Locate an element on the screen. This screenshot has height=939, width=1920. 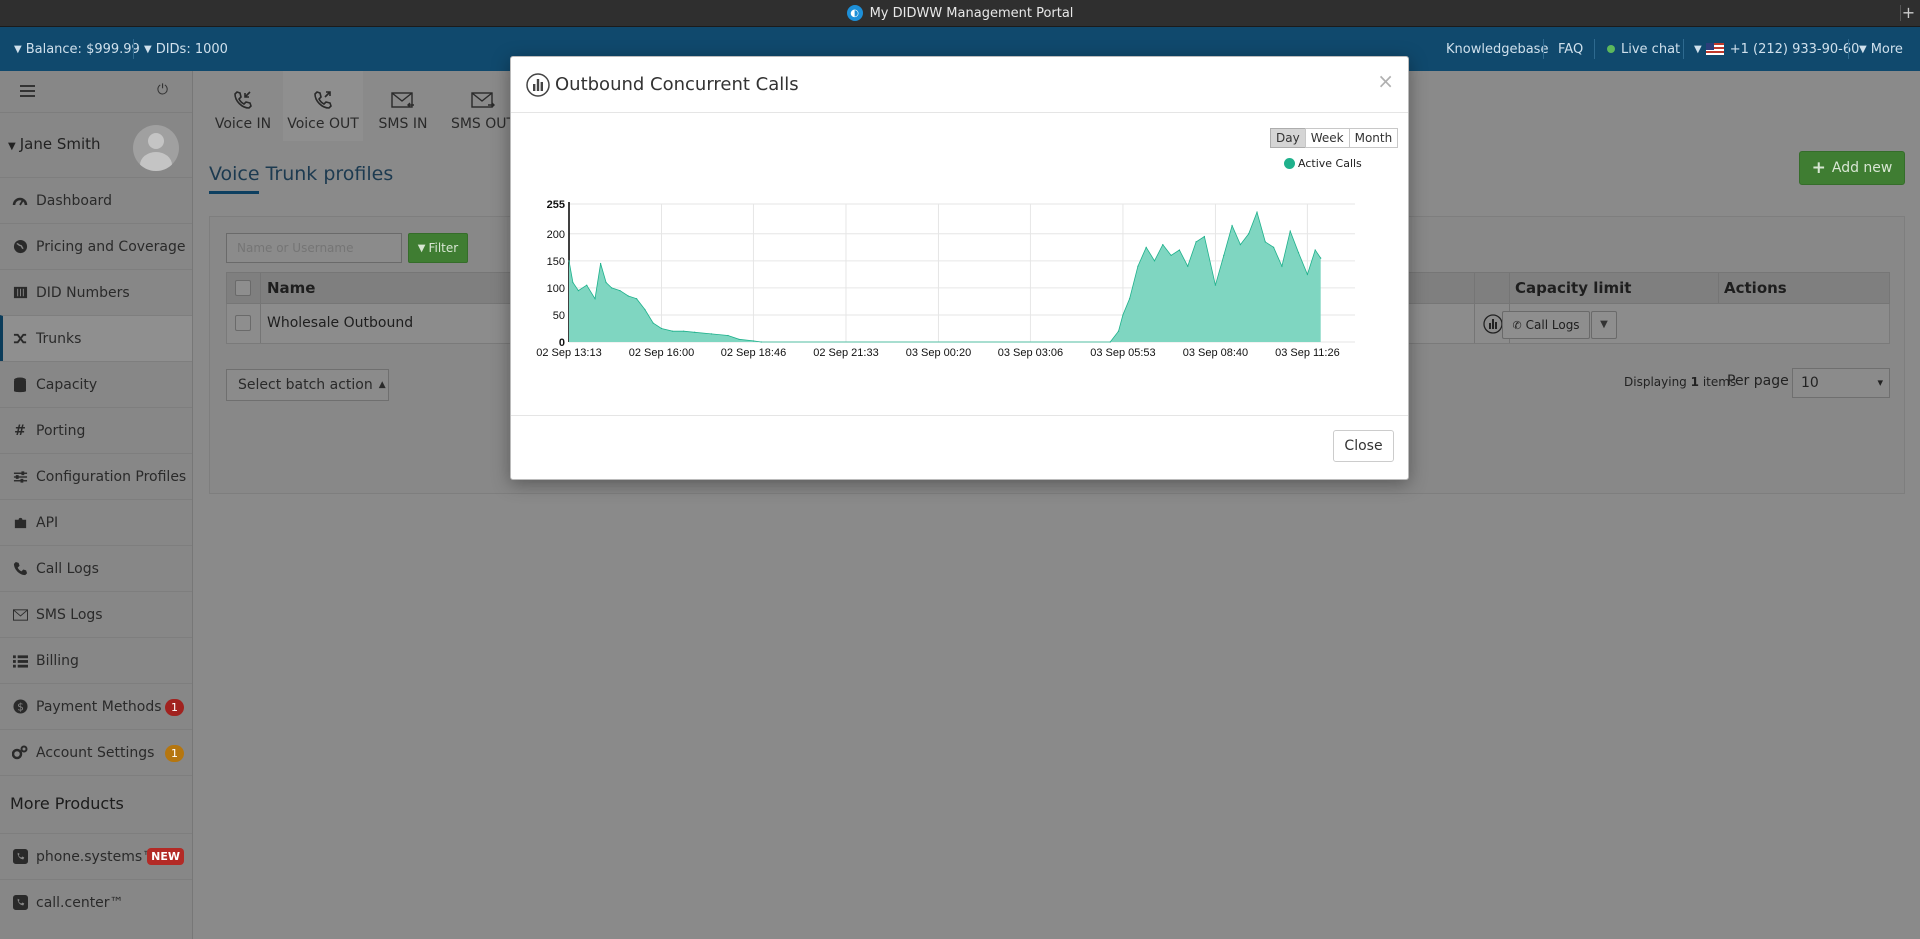
close-button: Close is located at coordinates (1363, 446).